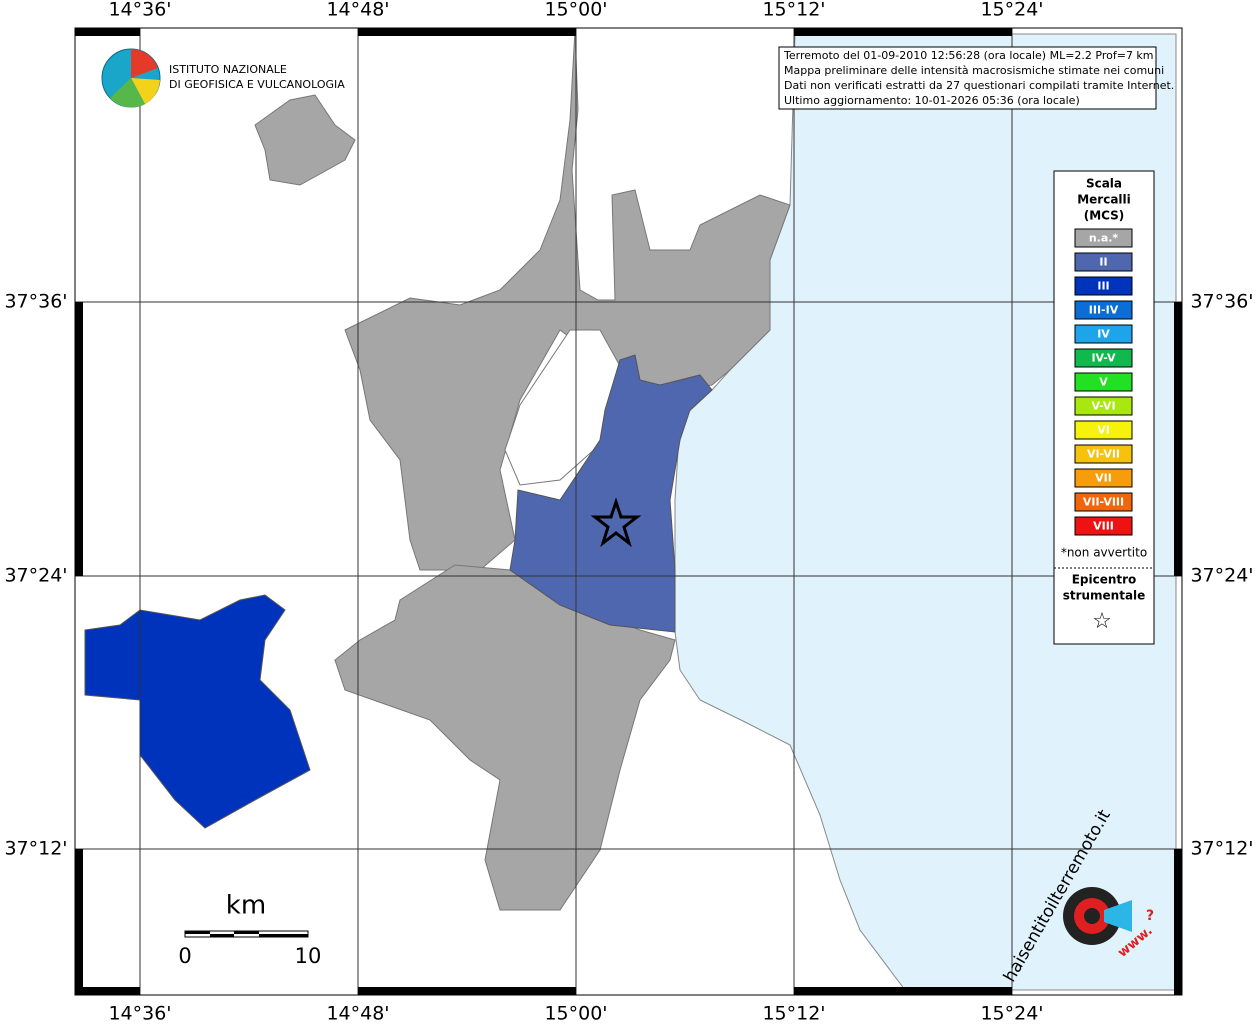 This screenshot has height=1024, width=1256. What do you see at coordinates (305, 140) in the screenshot?
I see `region-na` at bounding box center [305, 140].